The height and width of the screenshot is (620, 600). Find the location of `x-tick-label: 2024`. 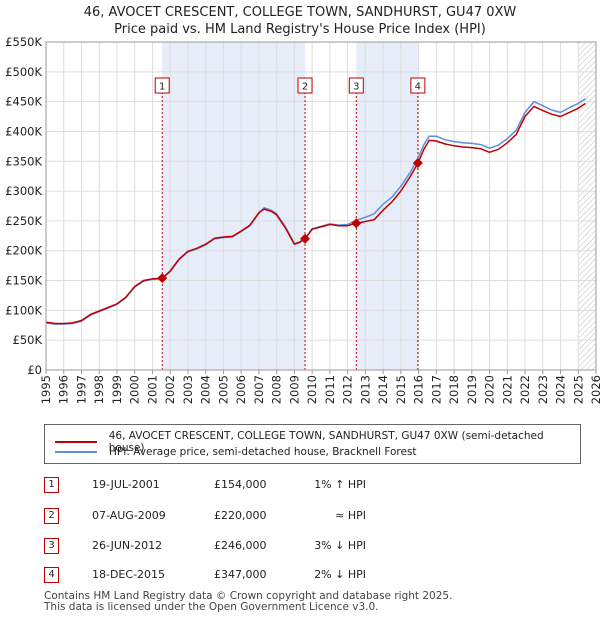

x-tick-label: 2024 is located at coordinates (561, 389).